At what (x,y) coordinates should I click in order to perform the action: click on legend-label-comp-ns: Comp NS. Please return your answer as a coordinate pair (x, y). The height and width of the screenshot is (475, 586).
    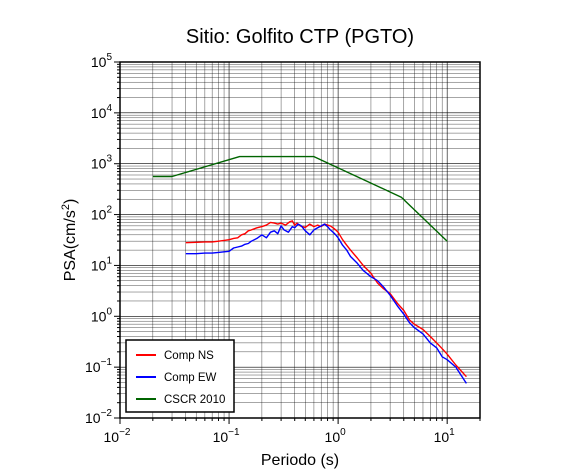
    Looking at the image, I should click on (189, 356).